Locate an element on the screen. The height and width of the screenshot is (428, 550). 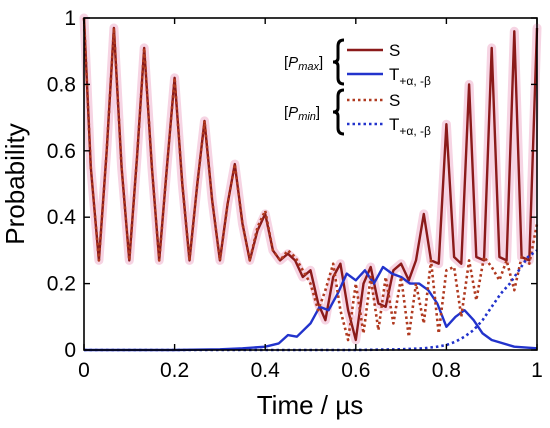
y-tick-label: 0.8 is located at coordinates (61, 84).